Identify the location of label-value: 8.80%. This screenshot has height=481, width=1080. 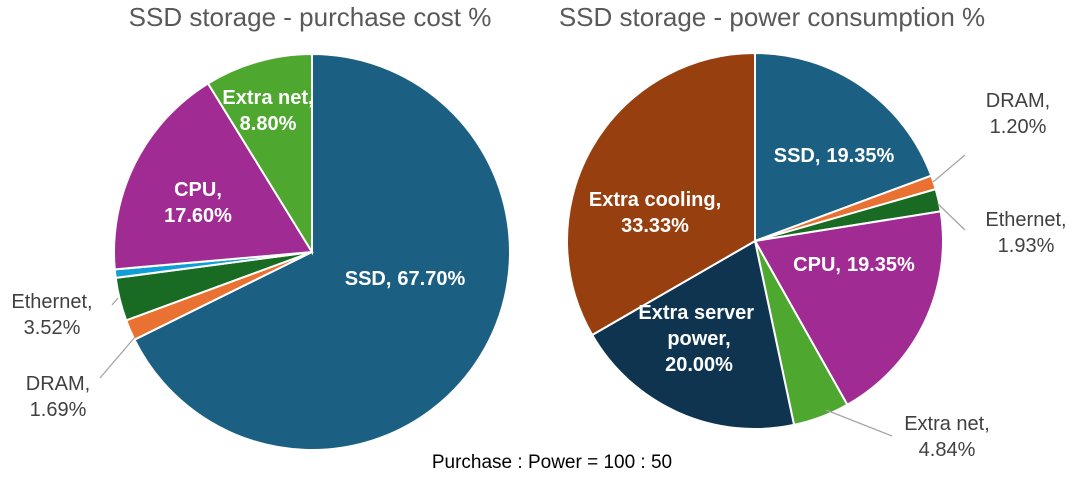
(268, 124).